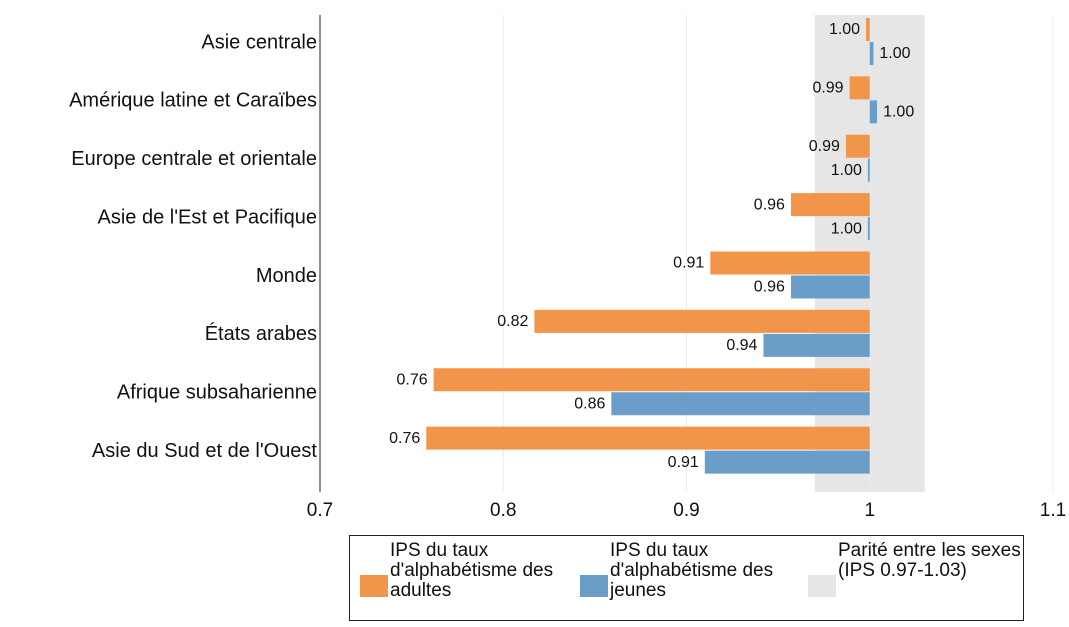 This screenshot has width=1069, height=627. Describe the element at coordinates (686, 510) in the screenshot. I see `x-tick-label: 0.9` at that location.